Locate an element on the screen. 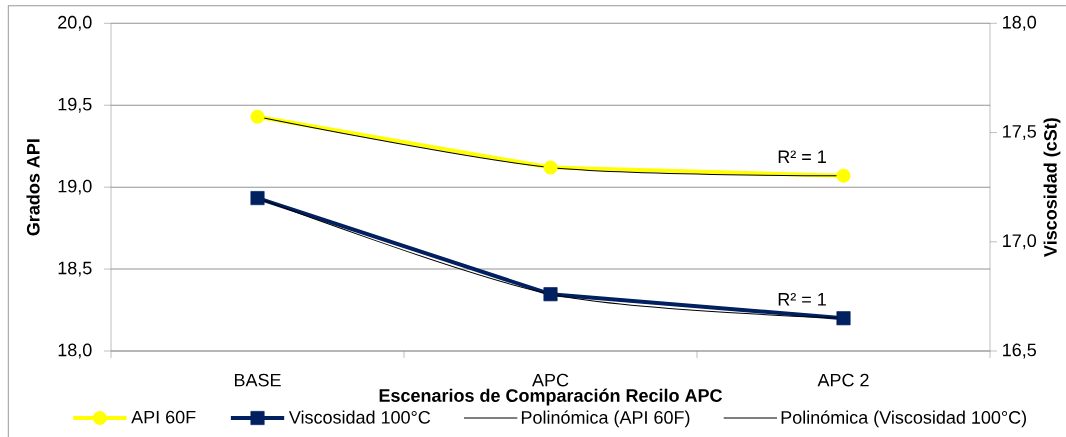 This screenshot has height=437, width=1066. legend-label: Polinómica (Viscosidad 100°C) is located at coordinates (903, 419).